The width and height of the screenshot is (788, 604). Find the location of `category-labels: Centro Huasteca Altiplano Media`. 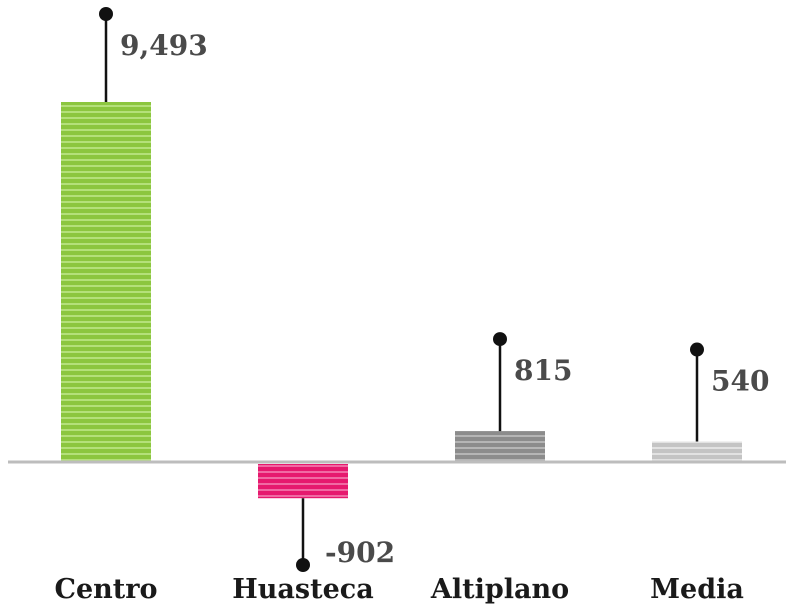

category-labels: Centro Huasteca Altiplano Media is located at coordinates (398, 589).